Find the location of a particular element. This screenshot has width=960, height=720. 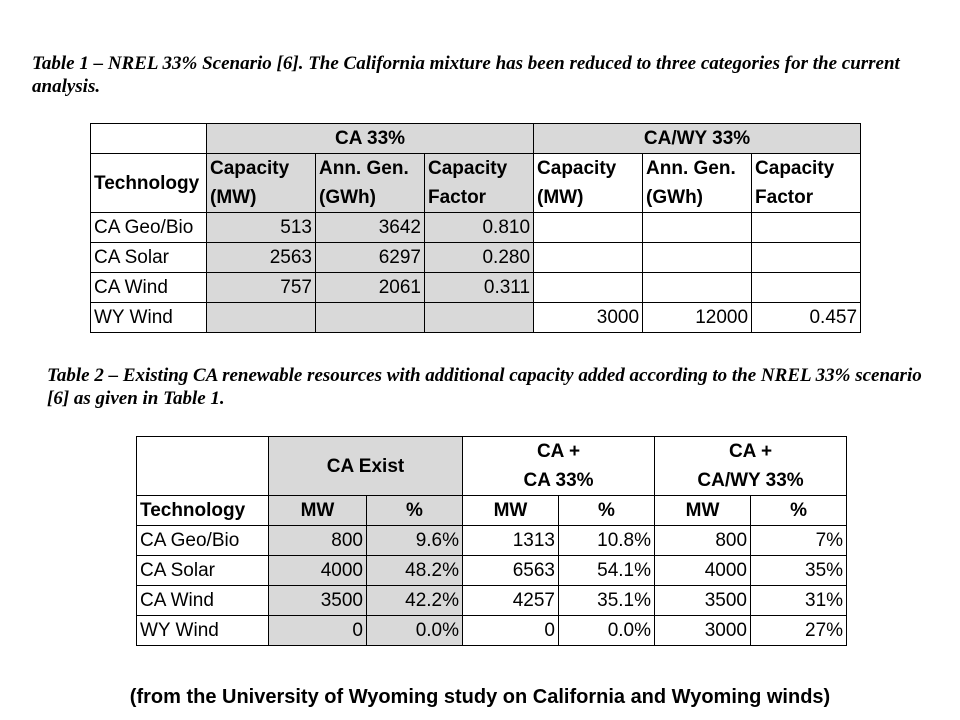

table1-header-ca-capacity: Capacity (MW) is located at coordinates (261, 183).